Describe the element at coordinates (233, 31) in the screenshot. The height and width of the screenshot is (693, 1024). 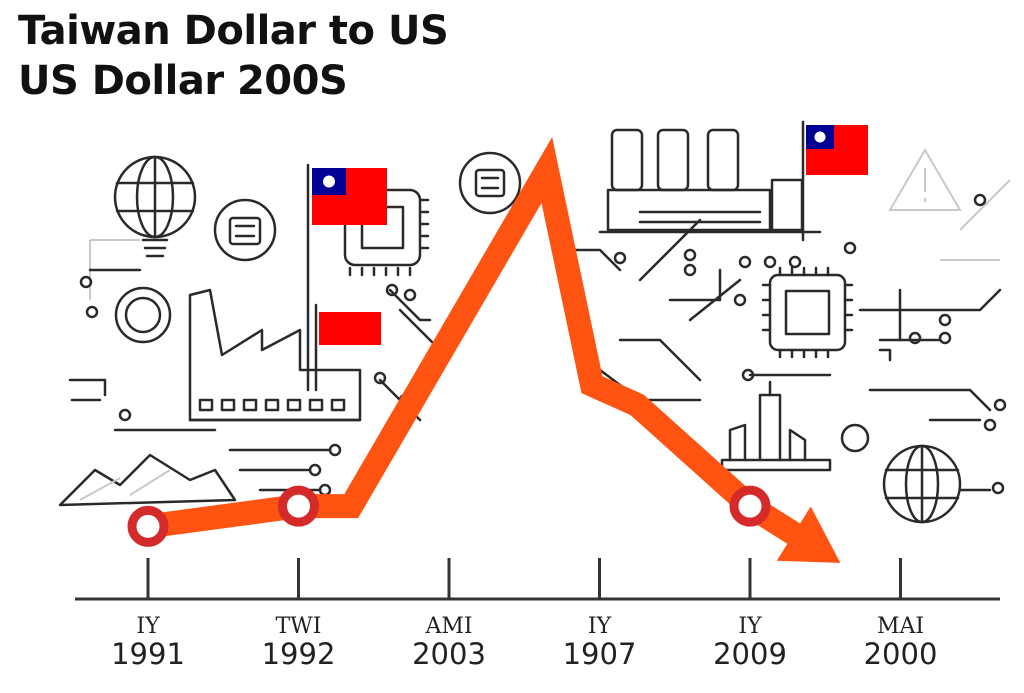
I see `chart-title-line-1: Taiwan Dollar to US` at that location.